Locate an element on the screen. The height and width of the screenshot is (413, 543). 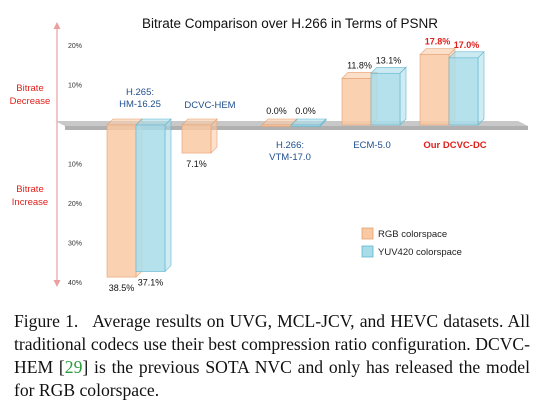
y-axis-arrow-down is located at coordinates (57, 283).